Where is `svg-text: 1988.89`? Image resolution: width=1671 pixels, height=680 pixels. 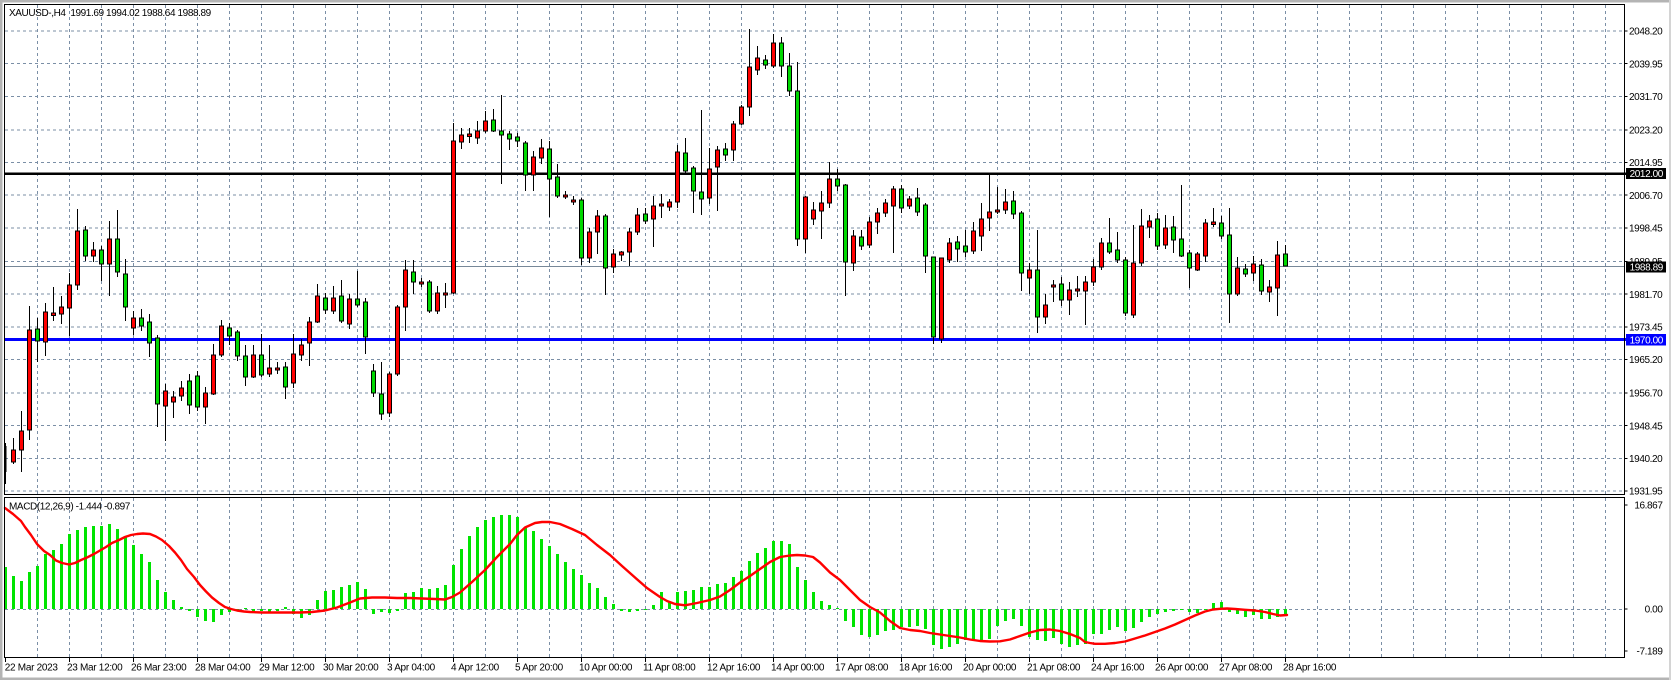 svg-text: 1988.89 is located at coordinates (1647, 268).